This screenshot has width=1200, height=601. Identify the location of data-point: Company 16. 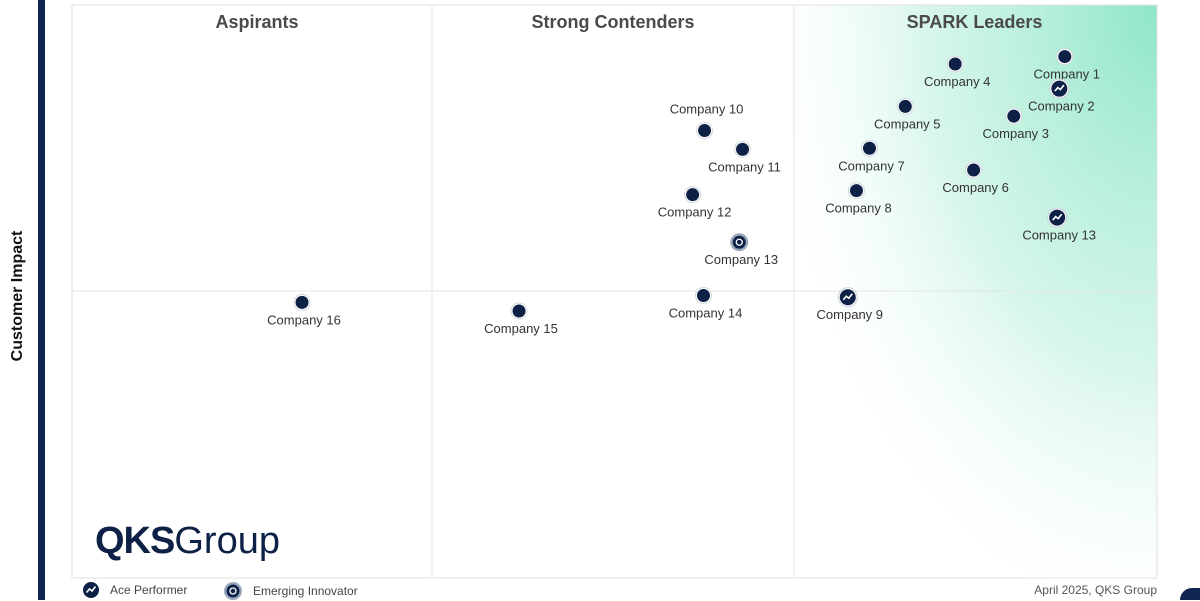
(304, 310).